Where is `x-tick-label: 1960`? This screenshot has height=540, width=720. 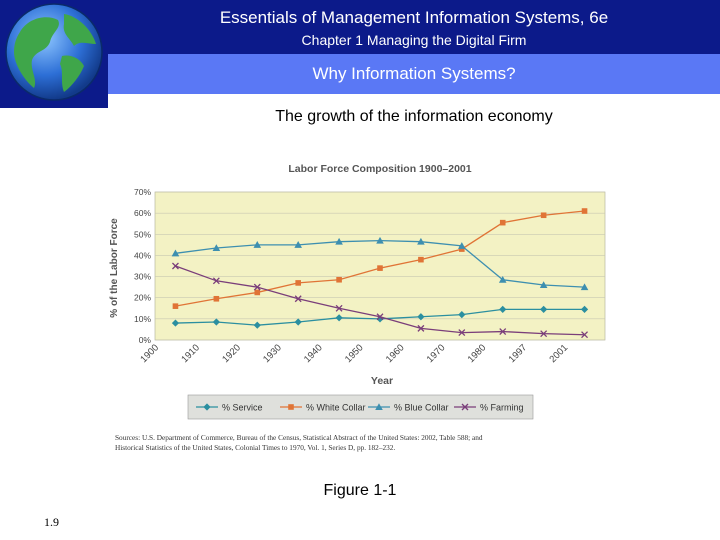 x-tick-label: 1960 is located at coordinates (395, 353).